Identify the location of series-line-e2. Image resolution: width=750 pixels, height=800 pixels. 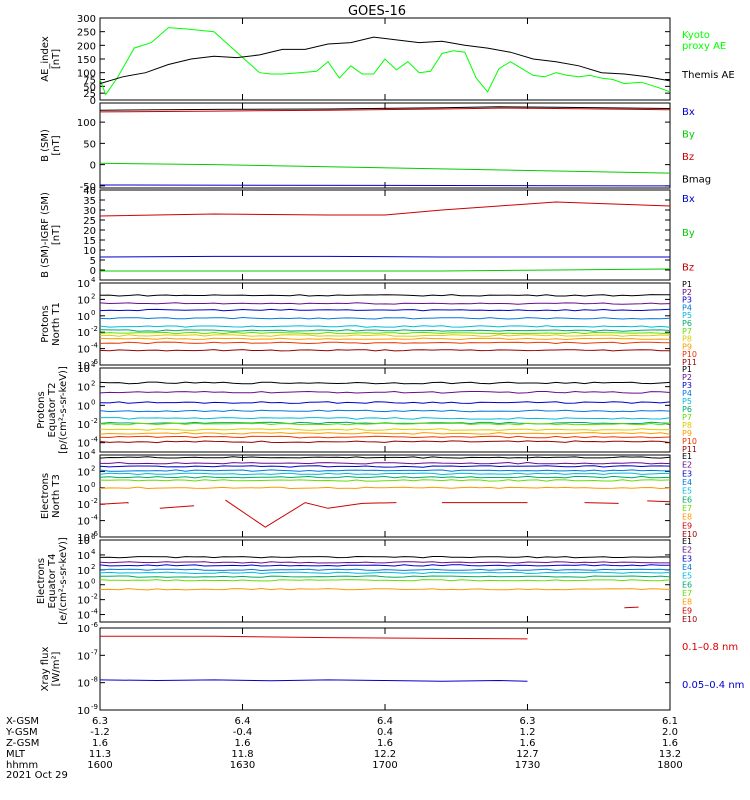
(385, 463).